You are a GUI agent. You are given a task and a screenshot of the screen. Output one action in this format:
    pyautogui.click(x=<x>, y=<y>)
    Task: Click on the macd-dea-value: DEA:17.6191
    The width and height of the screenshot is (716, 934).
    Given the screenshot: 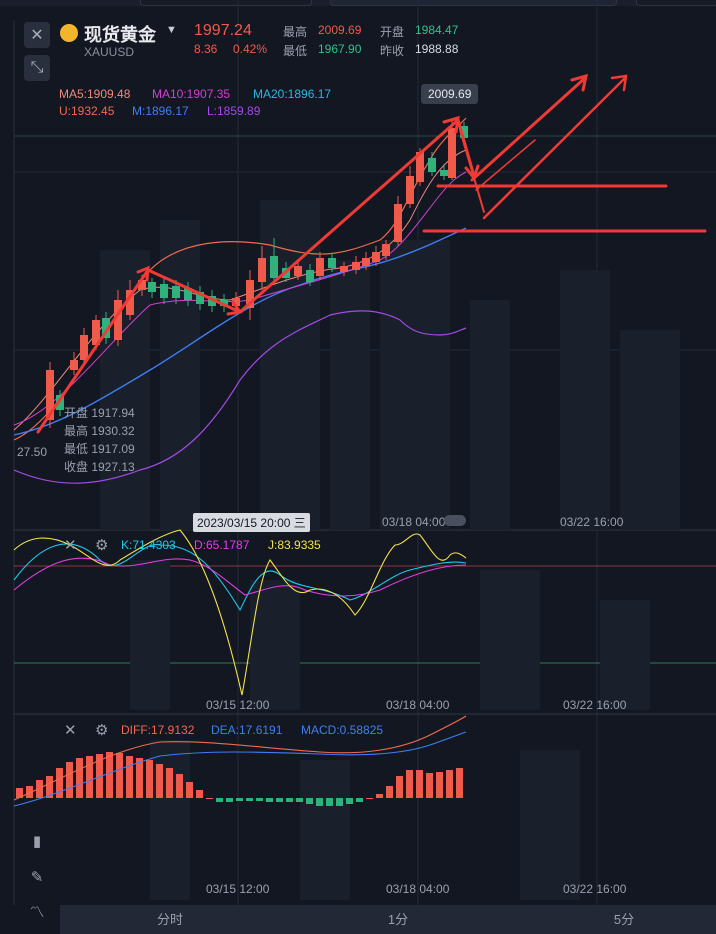 What is the action you would take?
    pyautogui.click(x=247, y=730)
    